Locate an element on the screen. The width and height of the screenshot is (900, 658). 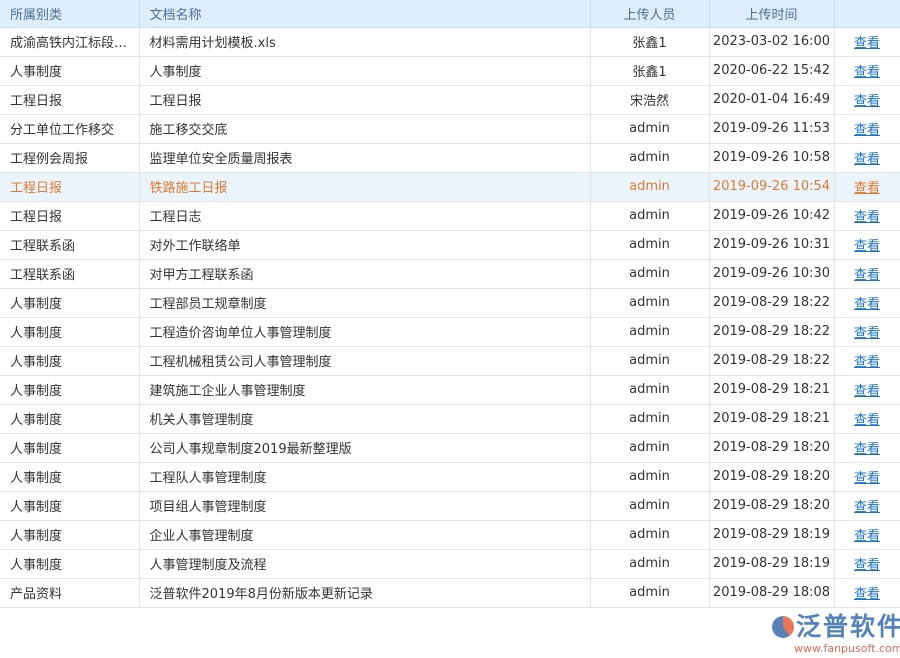
watermark-url: www.fanpusoft.com is located at coordinates (847, 648).